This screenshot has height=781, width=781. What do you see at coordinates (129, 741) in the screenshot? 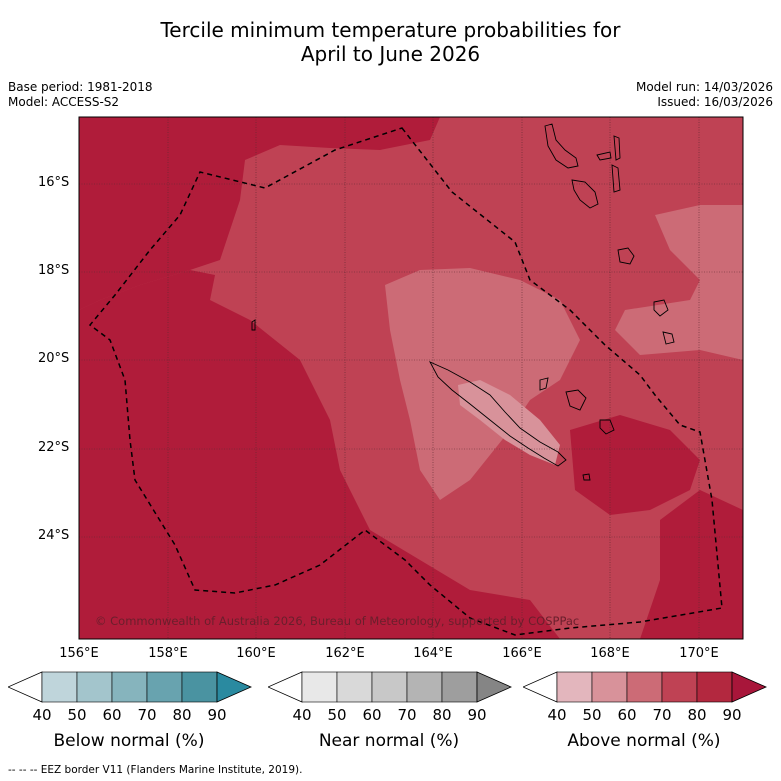
I see `colorbar-below-title: Below normal (%)` at bounding box center [129, 741].